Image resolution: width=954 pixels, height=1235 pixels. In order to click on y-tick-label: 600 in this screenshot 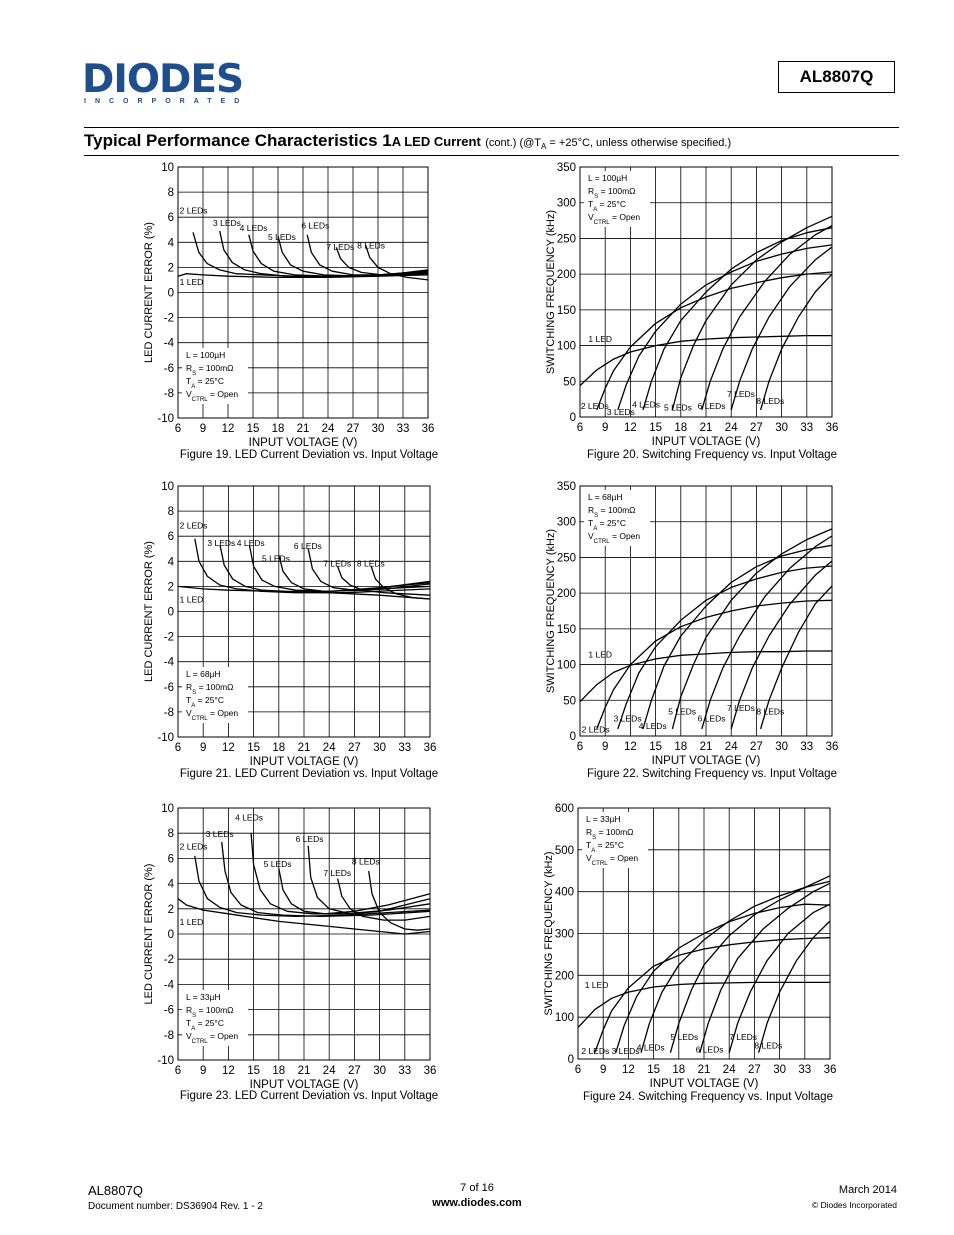, I will do `click(564, 809)`.